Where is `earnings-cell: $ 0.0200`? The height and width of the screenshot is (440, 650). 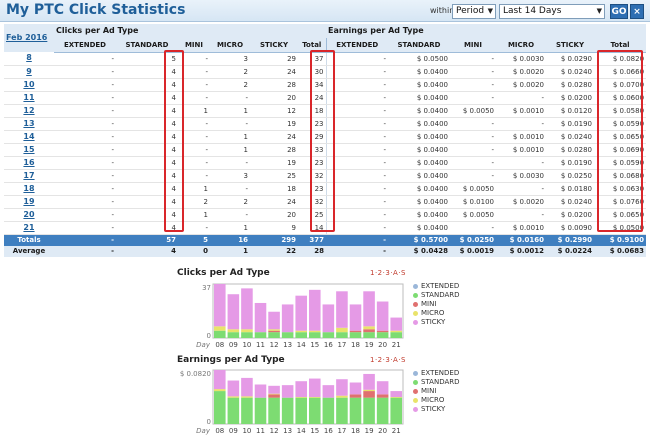 earnings-cell: $ 0.0200 is located at coordinates (570, 215).